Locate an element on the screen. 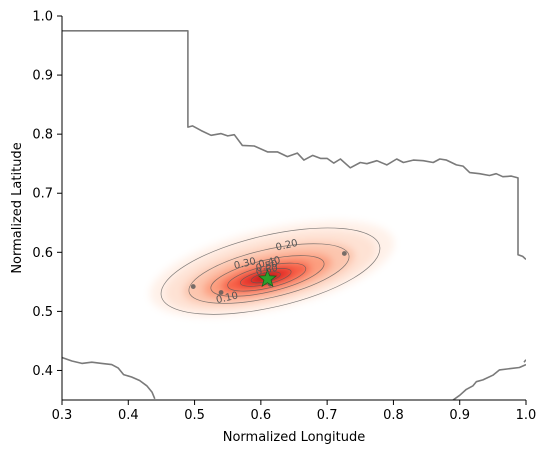 The image size is (547, 453). x-axis-label: Normalized Longitude is located at coordinates (294, 437).